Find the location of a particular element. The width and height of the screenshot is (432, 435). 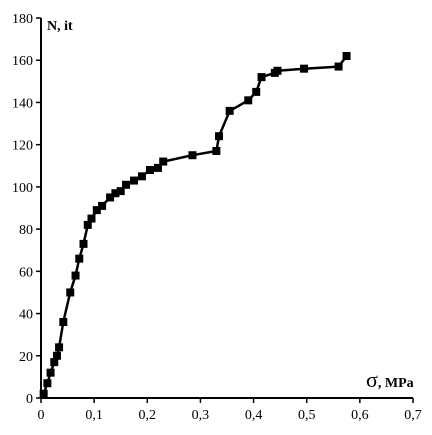

y-tick-label: 140 is located at coordinates (22, 103).